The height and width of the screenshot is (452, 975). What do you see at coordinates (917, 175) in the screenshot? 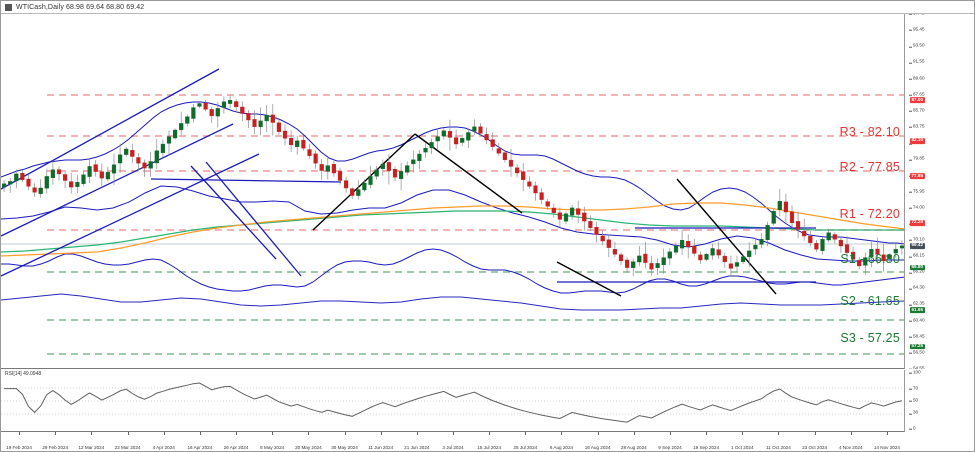
I see `price-badge-r2: 77.85` at bounding box center [917, 175].